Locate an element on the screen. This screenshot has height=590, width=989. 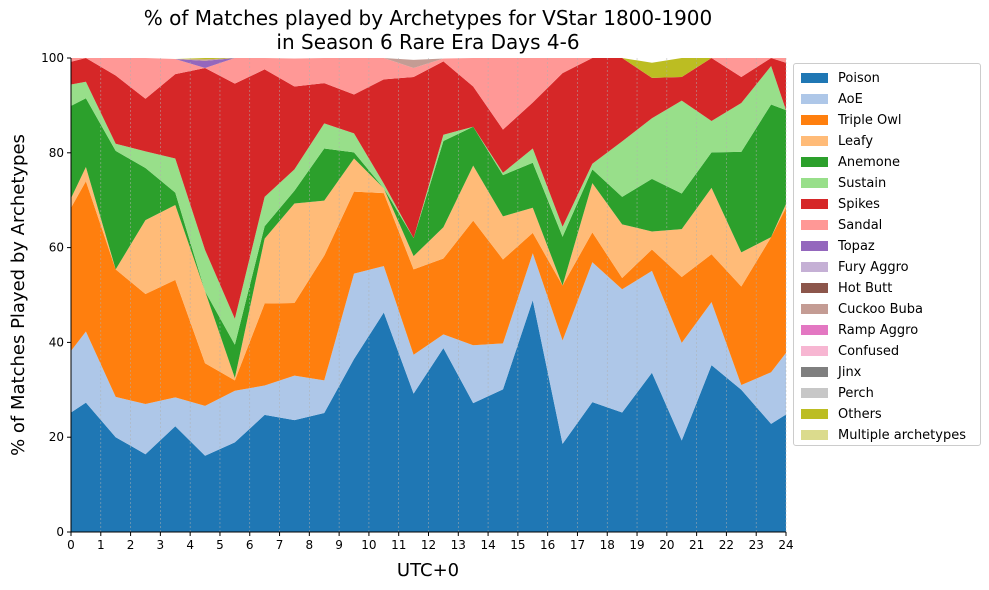
x-tick-label: 15 is located at coordinates (517, 545).